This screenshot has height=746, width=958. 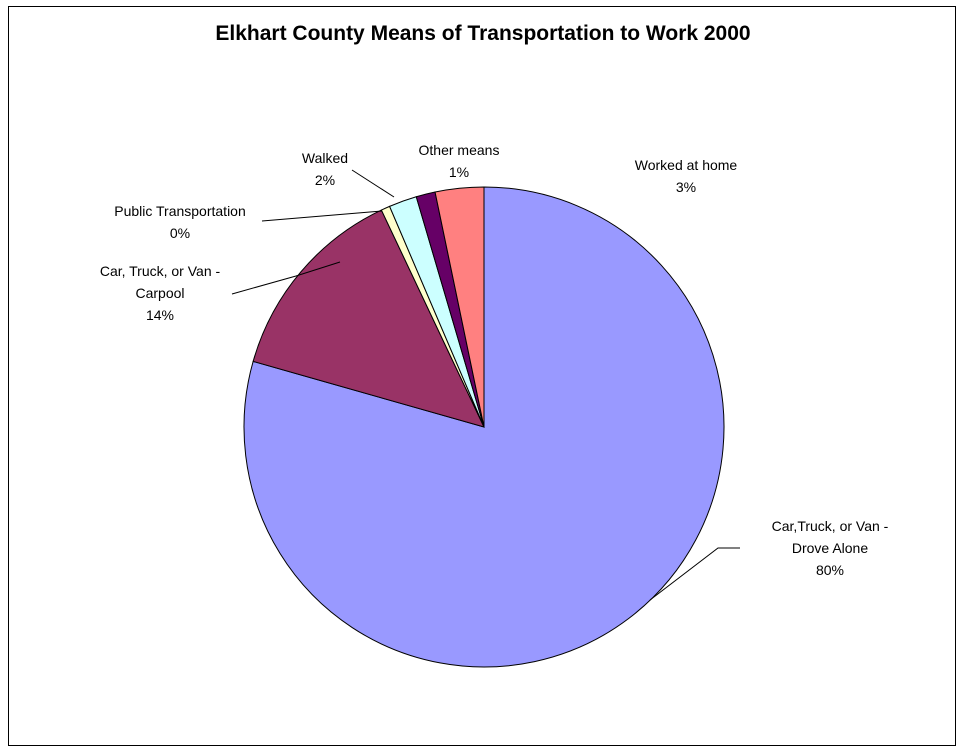 What do you see at coordinates (180, 211) in the screenshot?
I see `slice-label-2: Public Transportation` at bounding box center [180, 211].